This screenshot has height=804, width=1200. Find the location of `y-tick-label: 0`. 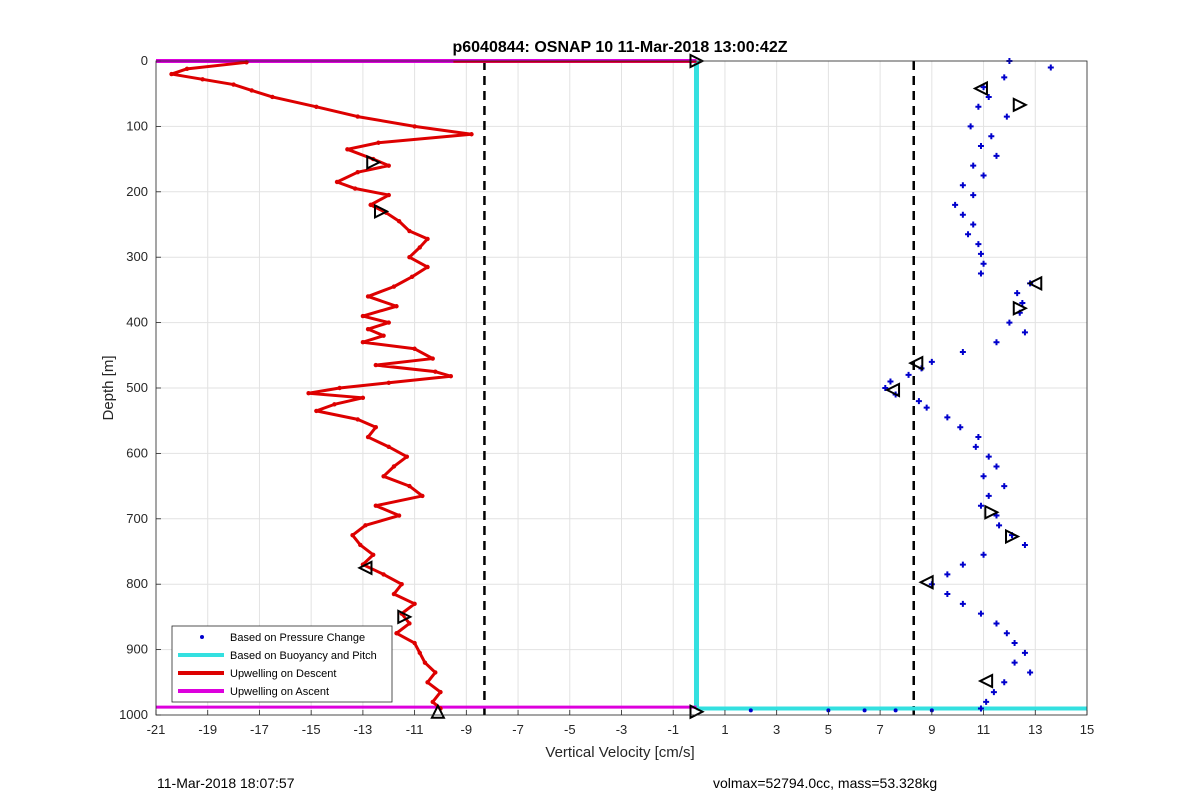

y-tick-label: 0 is located at coordinates (144, 60).